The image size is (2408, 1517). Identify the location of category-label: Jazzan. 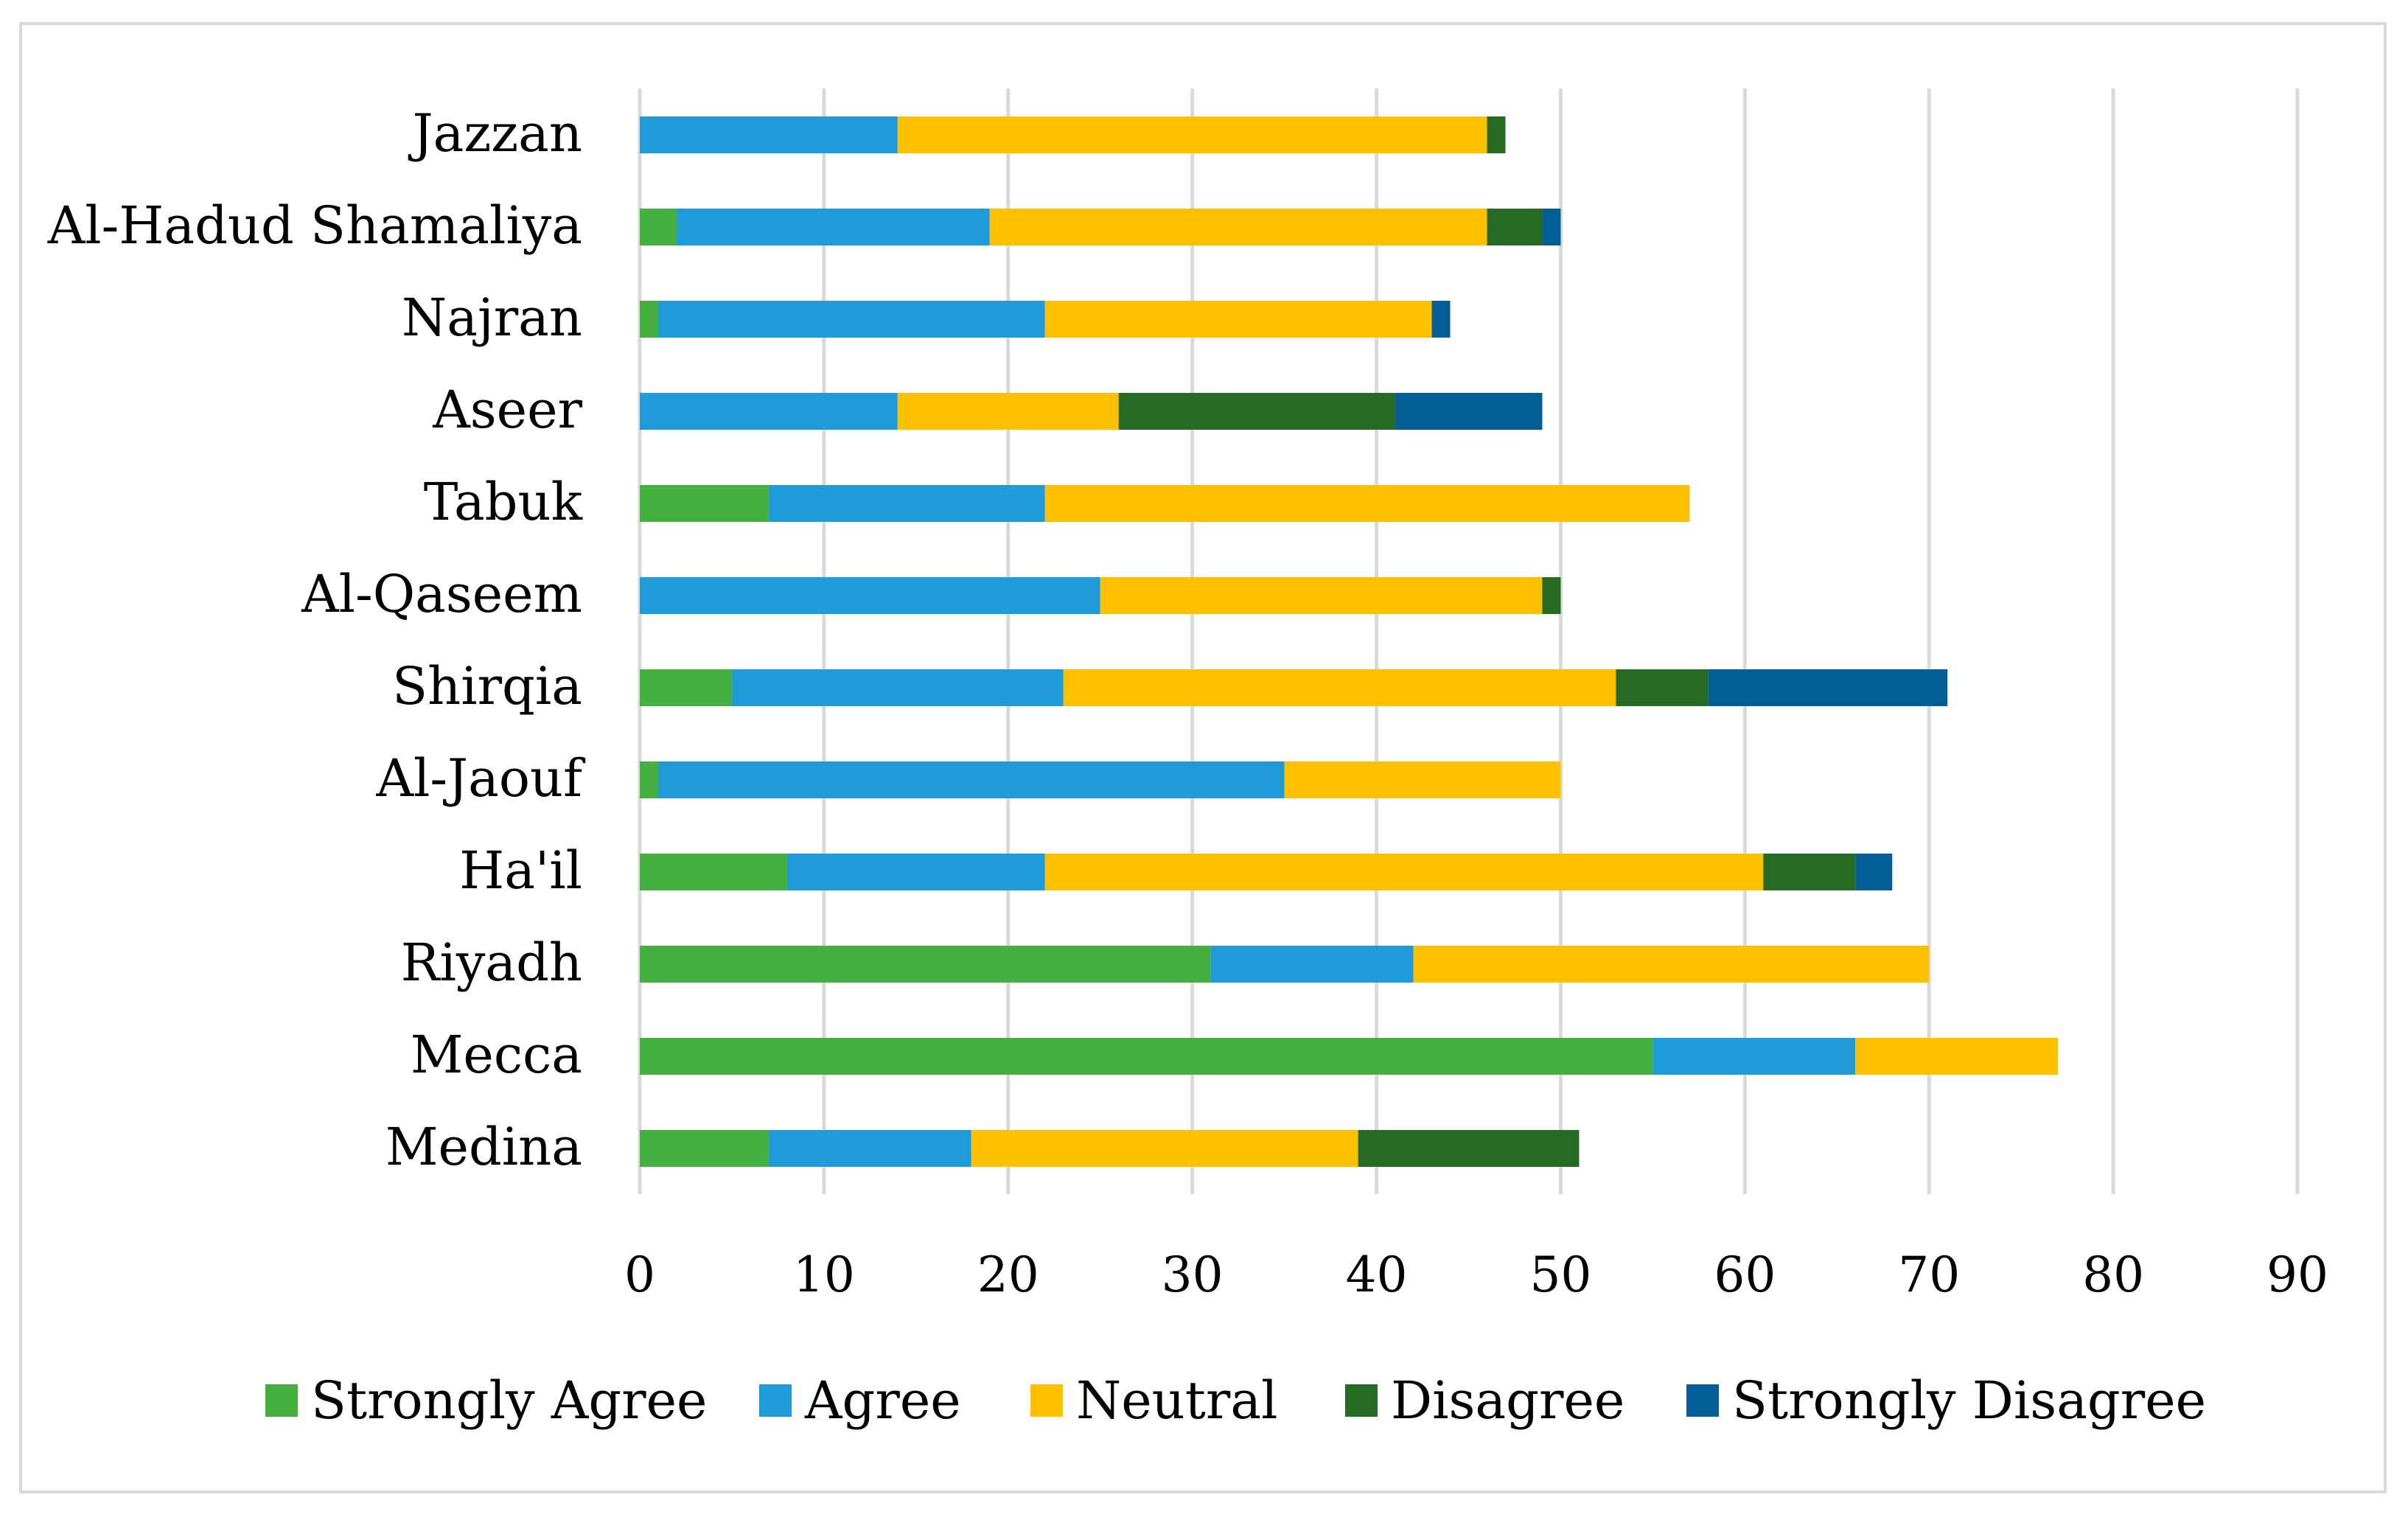
(495, 133).